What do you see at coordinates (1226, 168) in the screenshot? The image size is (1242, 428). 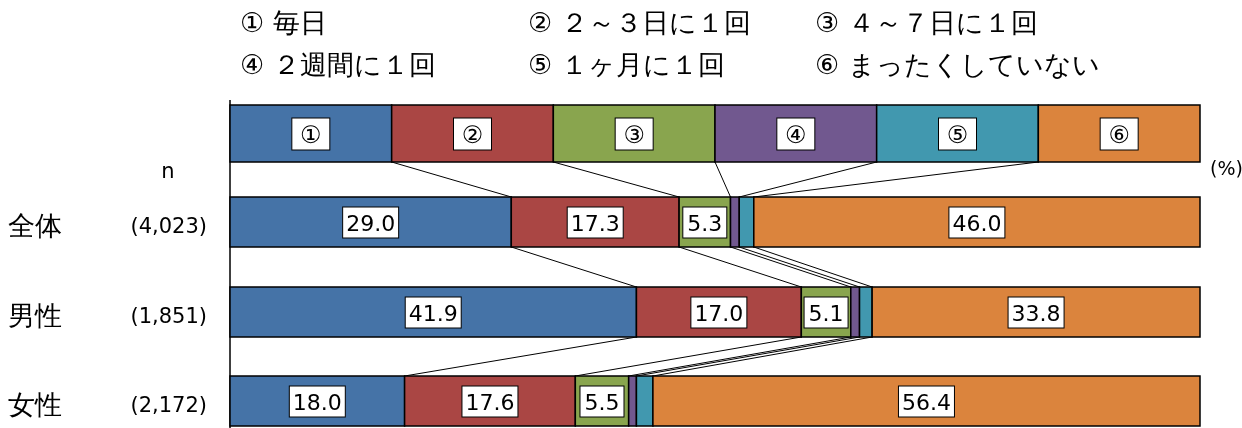 I see `x-axis-title: (%)` at bounding box center [1226, 168].